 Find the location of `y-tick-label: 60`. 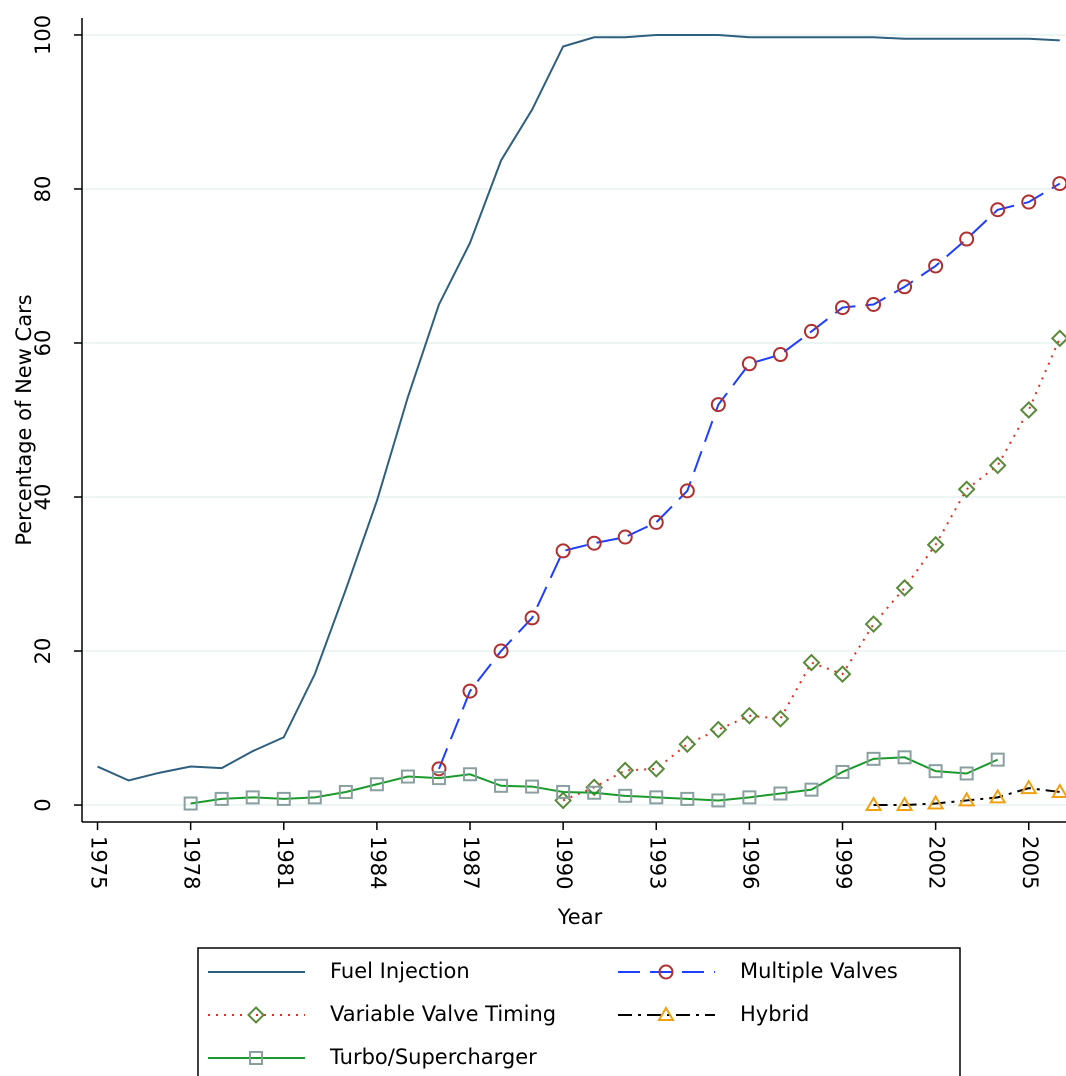

y-tick-label: 60 is located at coordinates (43, 343).